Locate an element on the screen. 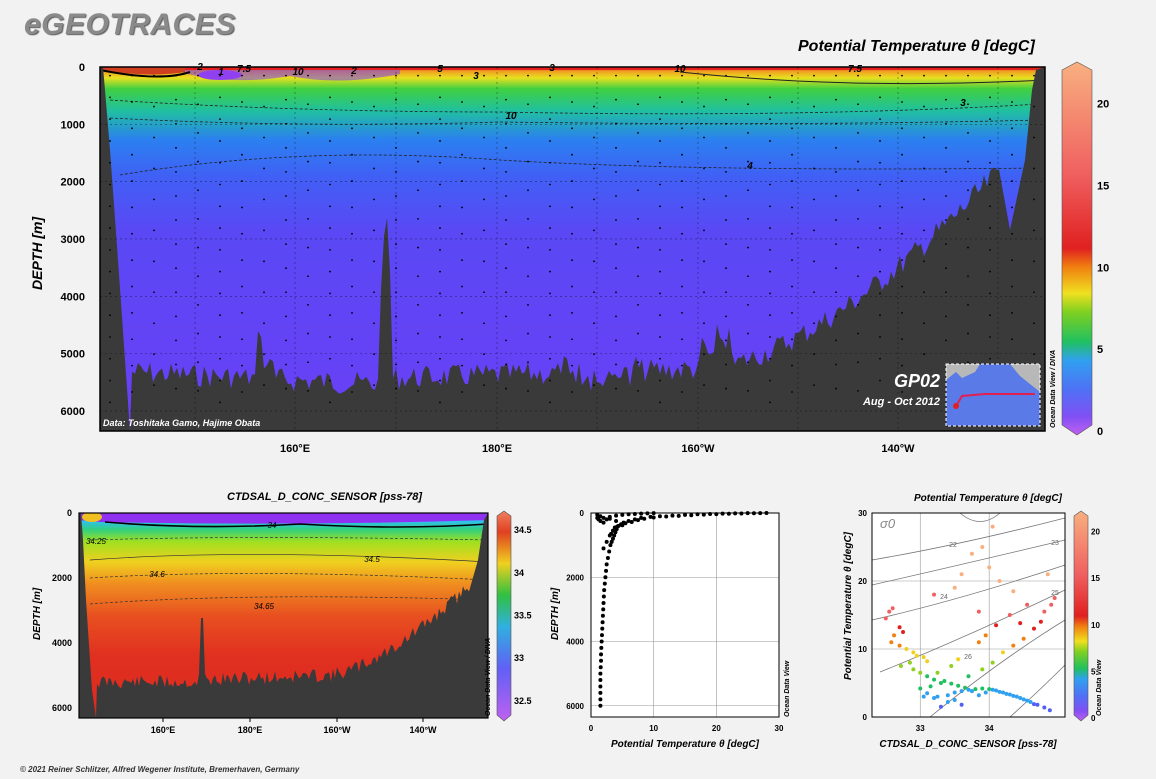 The image size is (1156, 779). cruise-dates: Aug - Oct 2012 is located at coordinates (901, 402).